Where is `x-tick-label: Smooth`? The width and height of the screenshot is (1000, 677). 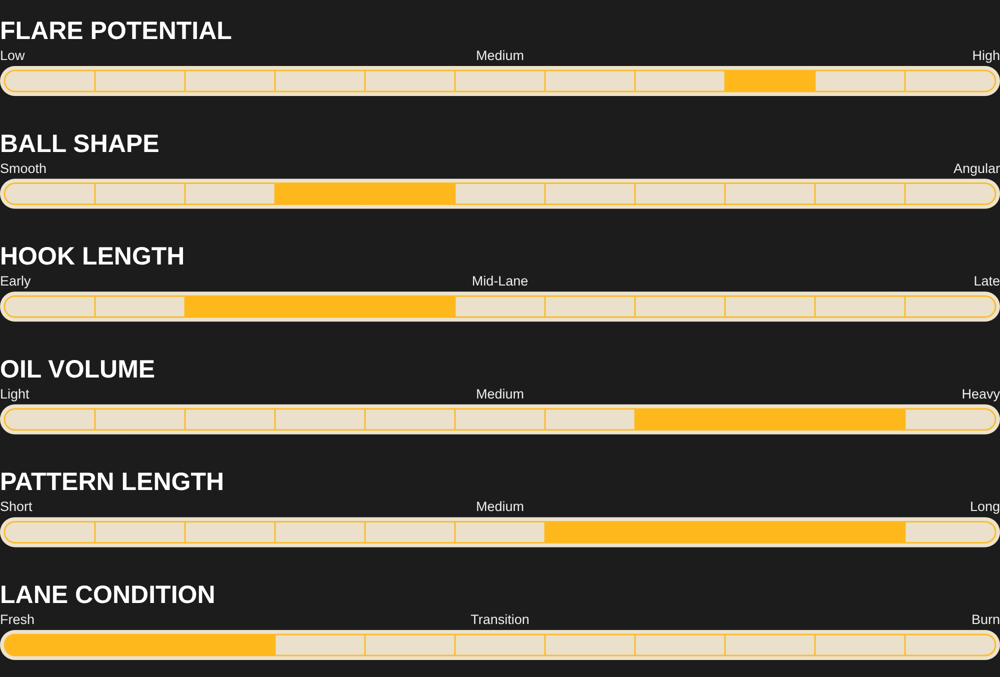
x-tick-label: Smooth is located at coordinates (23, 168).